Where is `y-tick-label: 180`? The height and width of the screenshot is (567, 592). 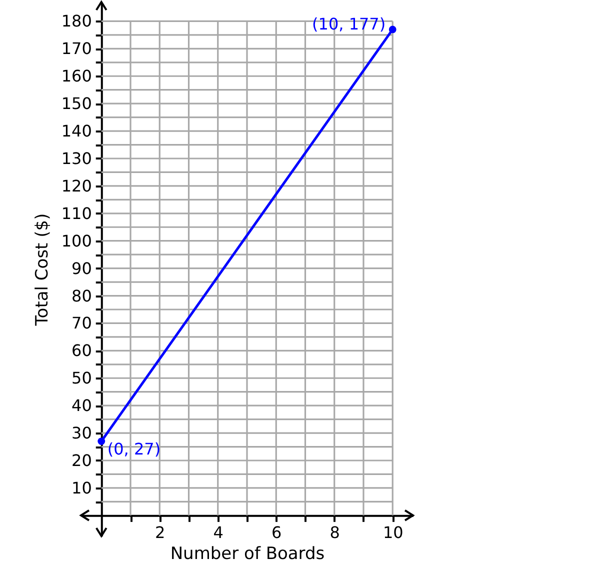
y-tick-label: 180 is located at coordinates (76, 21).